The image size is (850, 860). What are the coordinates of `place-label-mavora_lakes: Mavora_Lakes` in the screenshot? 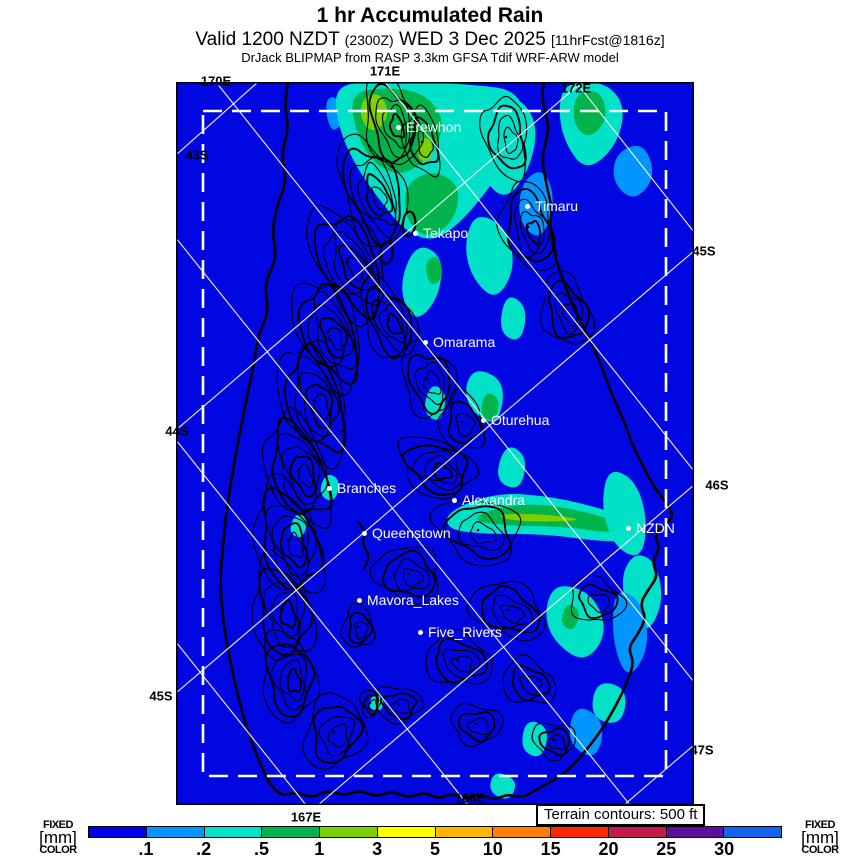 It's located at (408, 600).